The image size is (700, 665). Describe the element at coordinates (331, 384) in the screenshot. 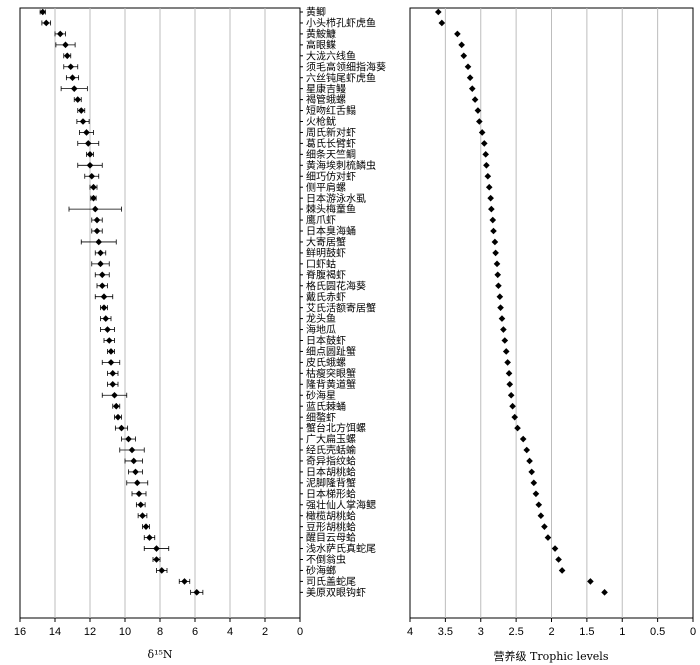

I see `category-label: 隆背黄道蟹` at that location.